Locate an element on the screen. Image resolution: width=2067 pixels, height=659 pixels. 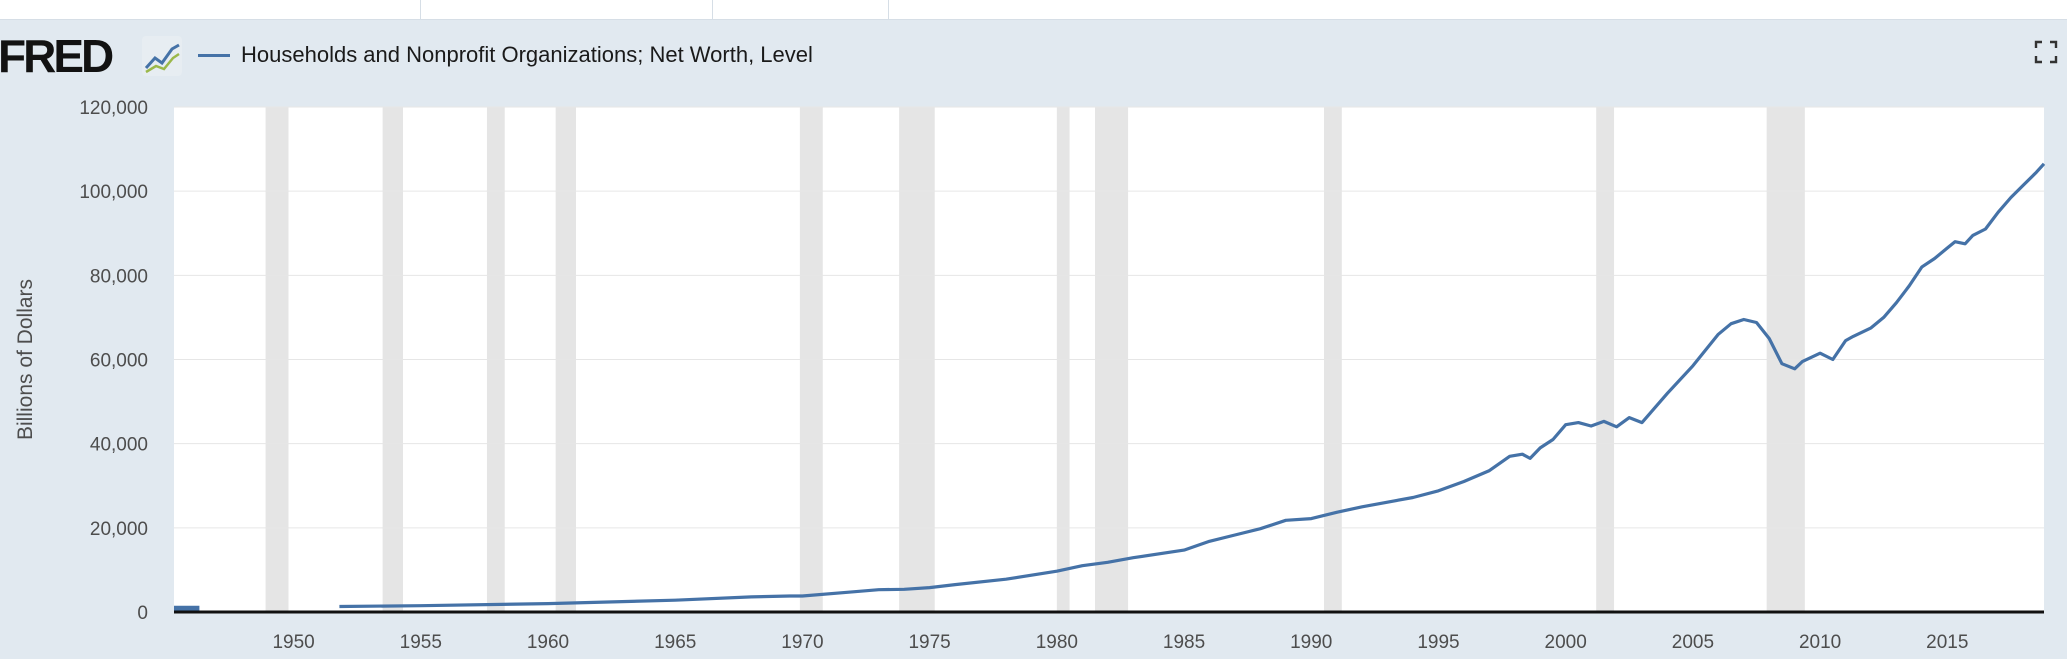
x-tick-label: 1960 is located at coordinates (548, 642).